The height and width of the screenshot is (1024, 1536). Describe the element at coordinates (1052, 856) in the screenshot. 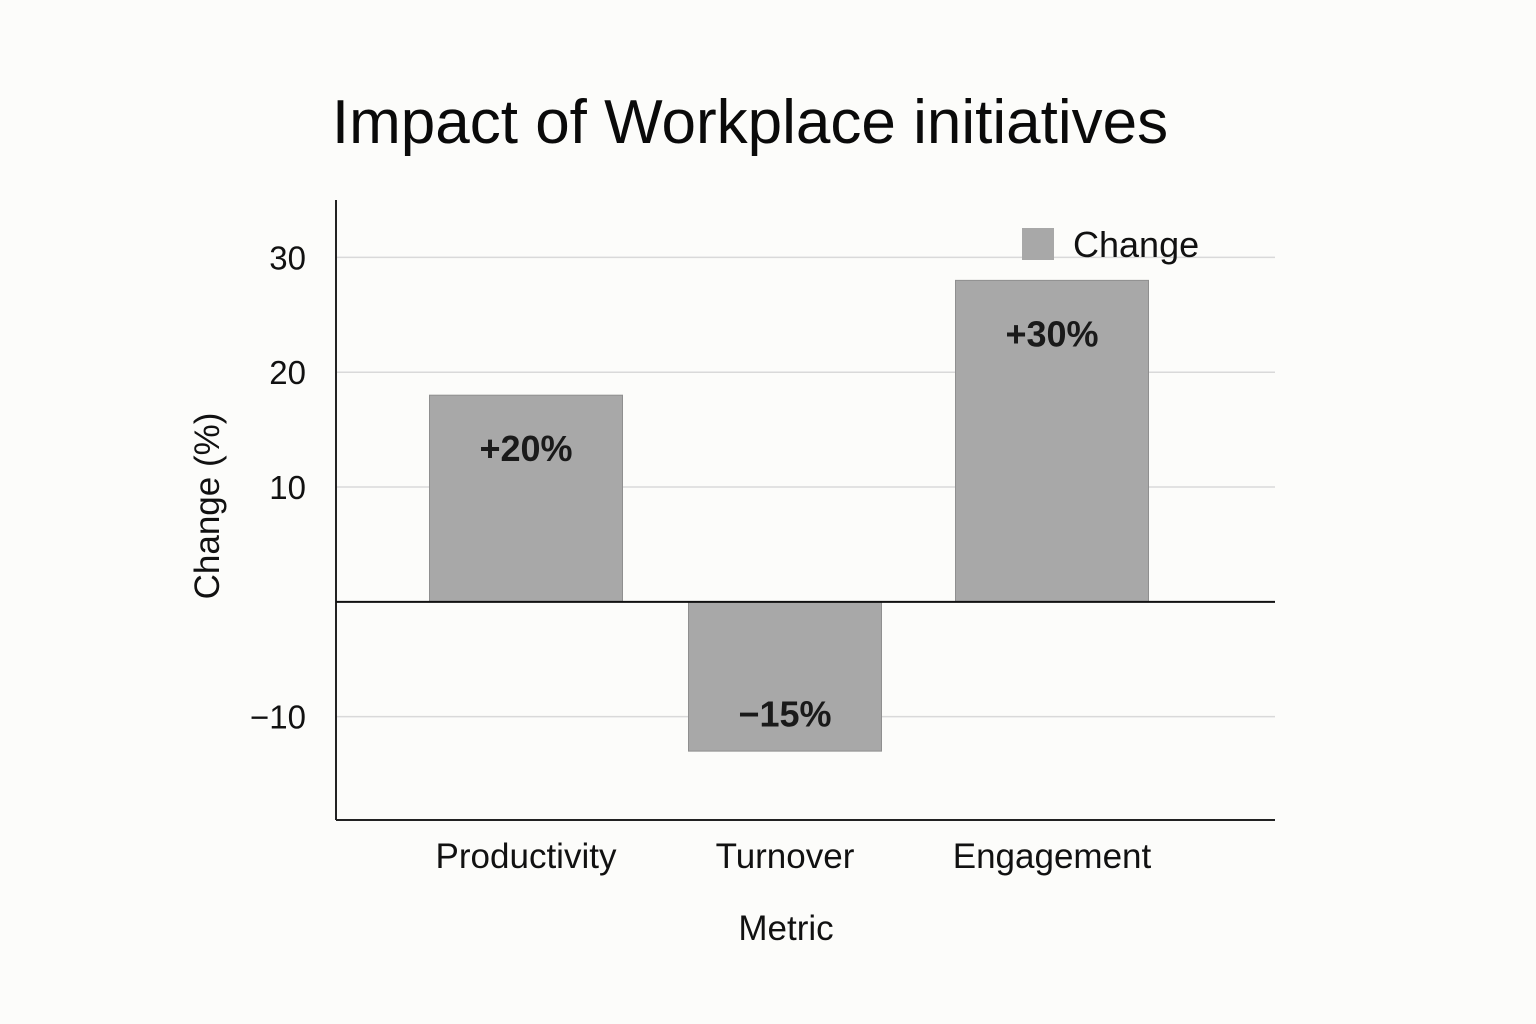

I see `x-tick-label: Engagement` at that location.